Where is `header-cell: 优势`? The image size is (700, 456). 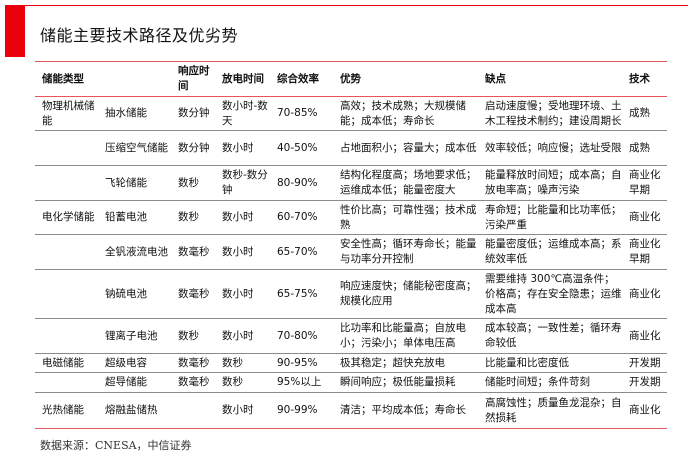
header-cell: 优势 is located at coordinates (350, 78).